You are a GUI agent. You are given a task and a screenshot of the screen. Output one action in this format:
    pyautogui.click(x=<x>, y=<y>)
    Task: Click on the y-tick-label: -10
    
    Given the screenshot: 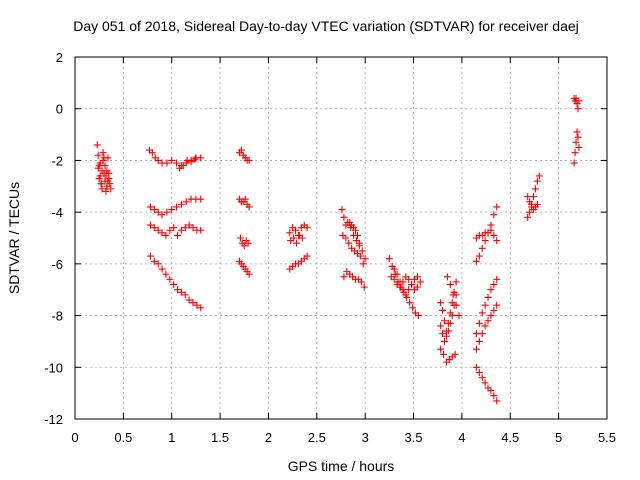 What is the action you would take?
    pyautogui.click(x=53, y=367)
    